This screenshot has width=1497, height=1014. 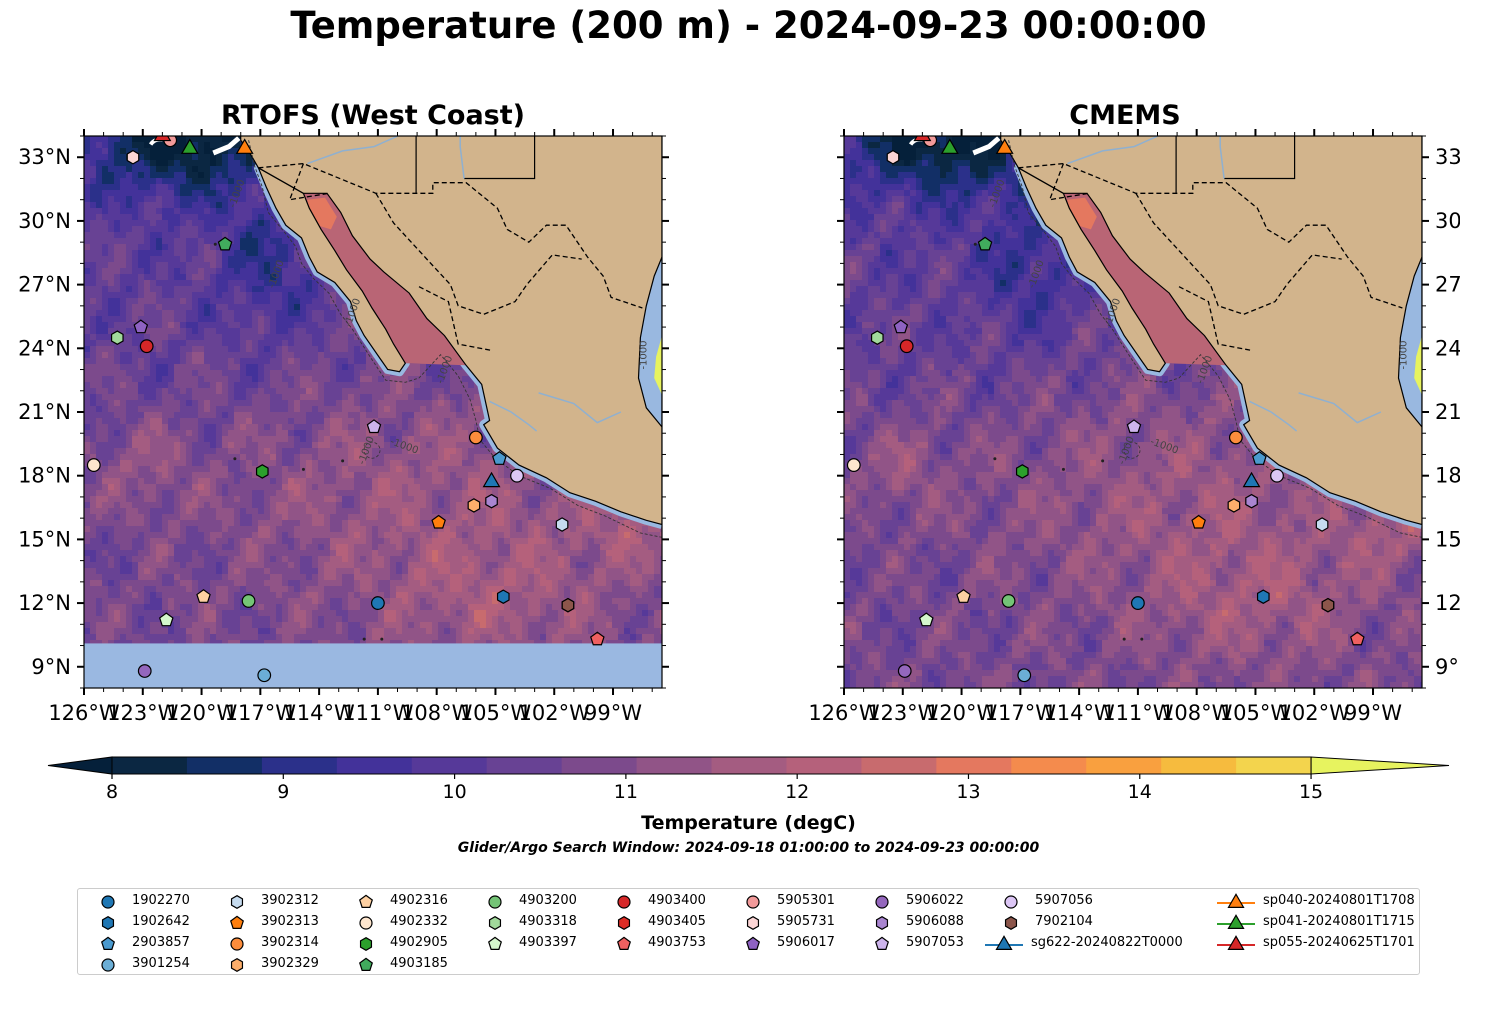 I want to click on lon-tick-label: 102°W, so click(x=555, y=713).